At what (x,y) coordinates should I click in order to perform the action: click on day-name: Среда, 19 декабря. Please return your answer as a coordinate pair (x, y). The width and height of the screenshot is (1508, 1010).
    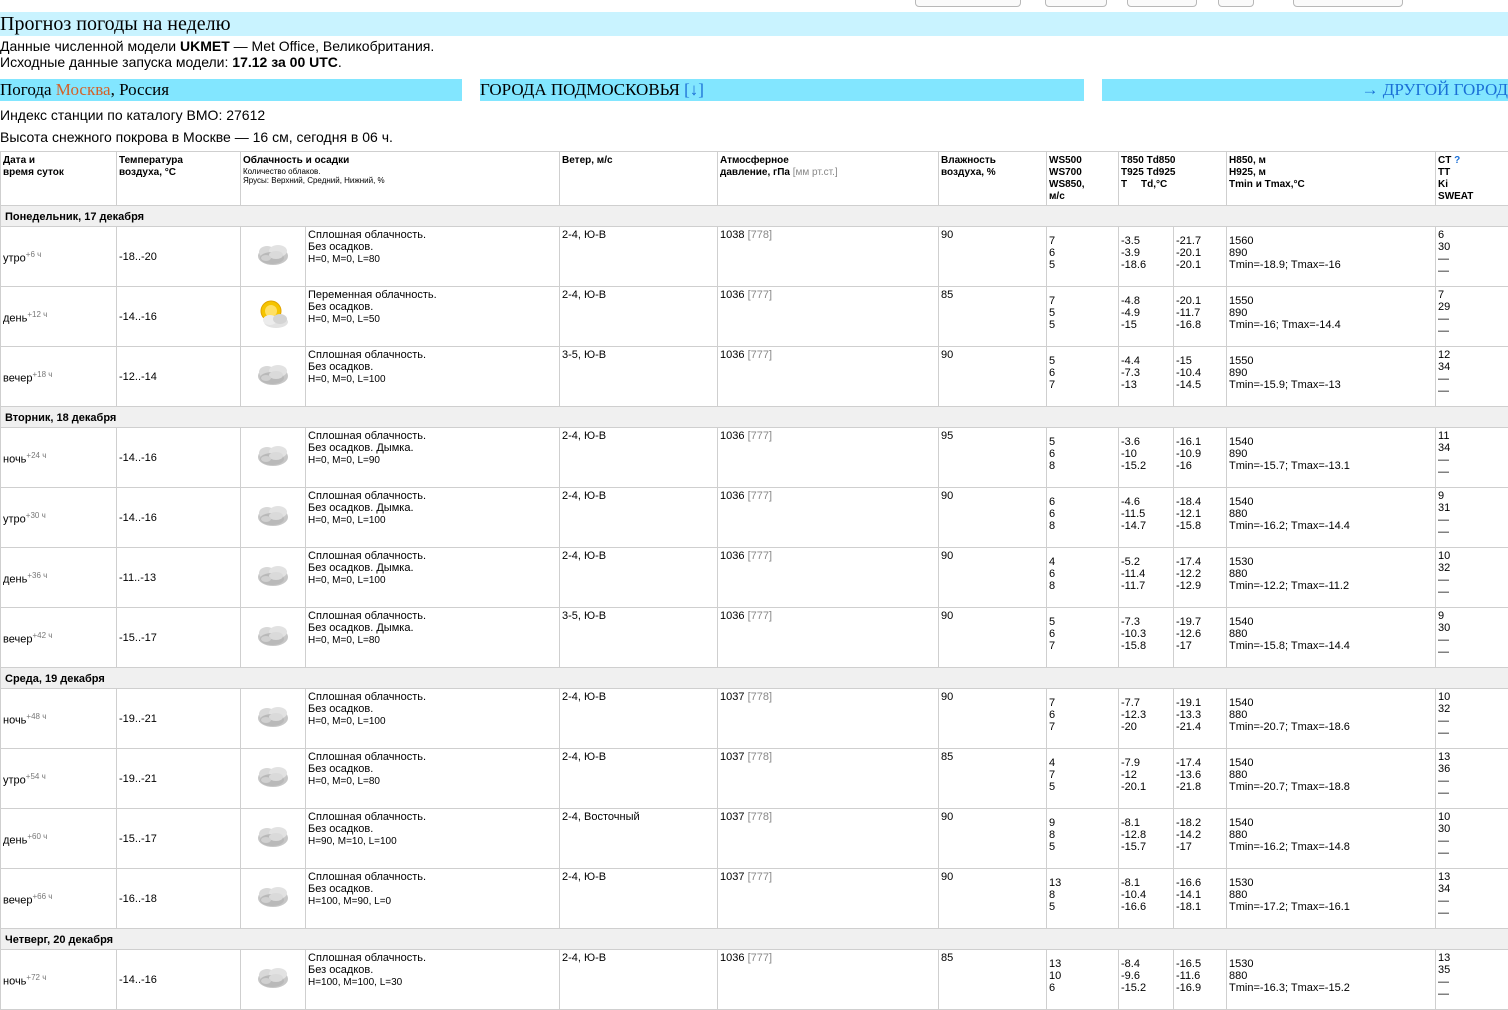
    Looking at the image, I should click on (754, 678).